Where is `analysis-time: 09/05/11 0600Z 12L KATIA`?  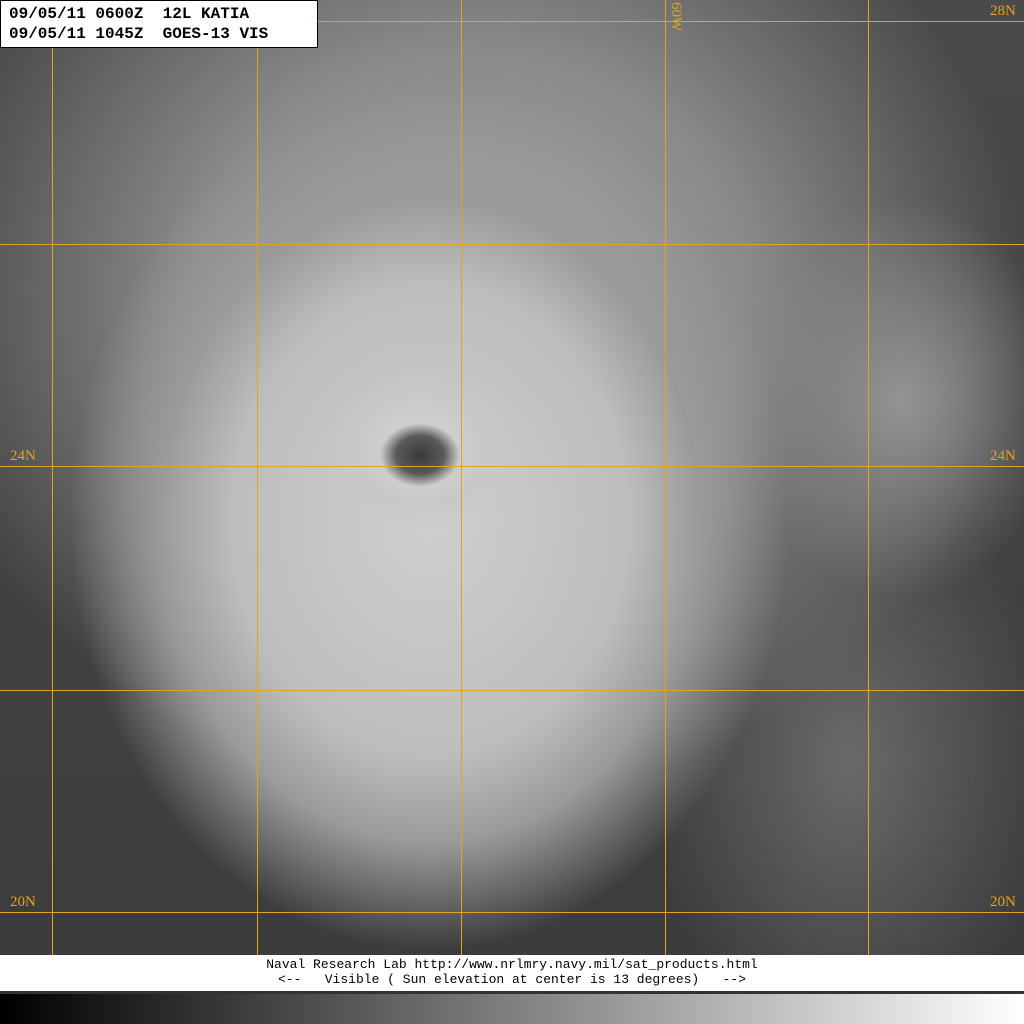
analysis-time: 09/05/11 0600Z 12L KATIA is located at coordinates (129, 14).